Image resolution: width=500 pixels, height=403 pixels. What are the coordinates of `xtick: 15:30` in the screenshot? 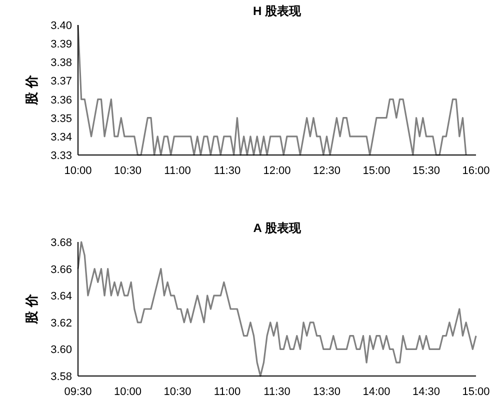 It's located at (426, 171).